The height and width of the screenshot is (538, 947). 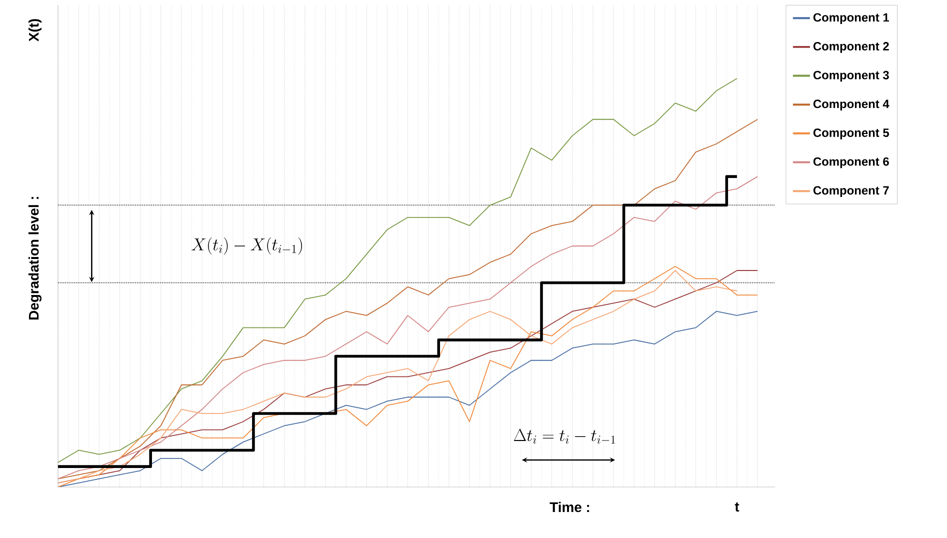 I want to click on x-axis-title: Time :, so click(x=570, y=507).